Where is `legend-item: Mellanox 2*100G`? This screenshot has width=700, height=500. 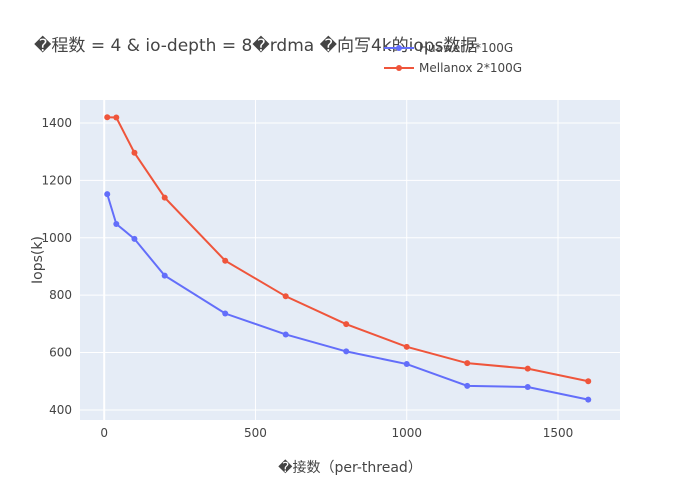
legend-item: Mellanox 2*100G is located at coordinates (453, 68).